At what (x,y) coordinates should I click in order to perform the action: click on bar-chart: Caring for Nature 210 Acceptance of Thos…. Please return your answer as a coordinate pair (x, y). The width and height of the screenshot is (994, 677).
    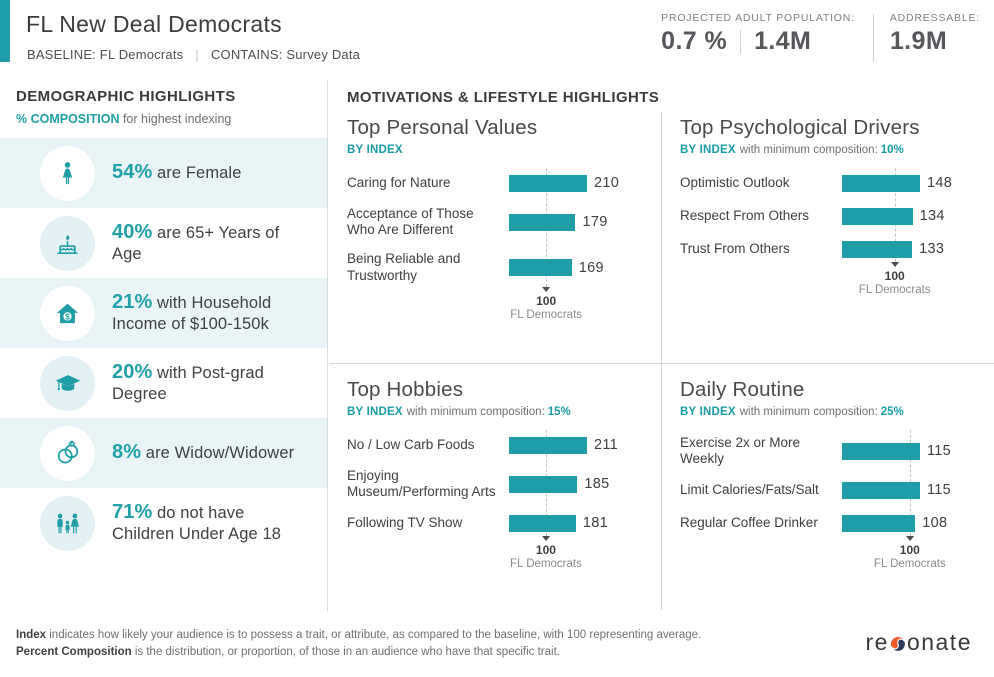
    Looking at the image, I should click on (497, 244).